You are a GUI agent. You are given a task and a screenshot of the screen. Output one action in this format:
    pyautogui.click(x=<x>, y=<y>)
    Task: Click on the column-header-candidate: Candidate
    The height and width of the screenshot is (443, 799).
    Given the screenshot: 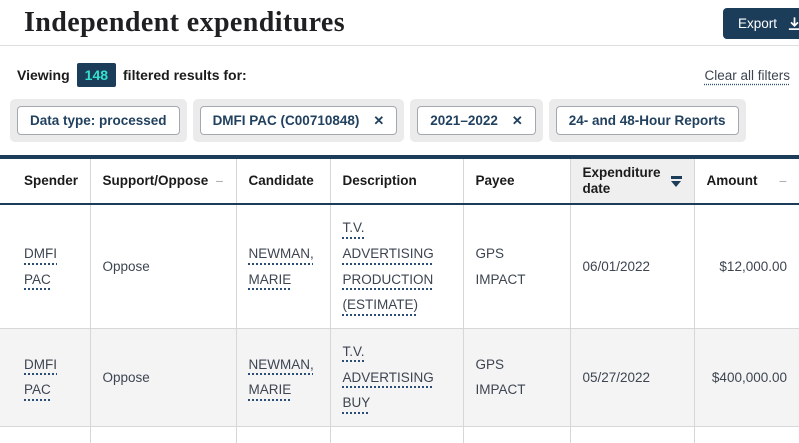 What is the action you would take?
    pyautogui.click(x=282, y=181)
    